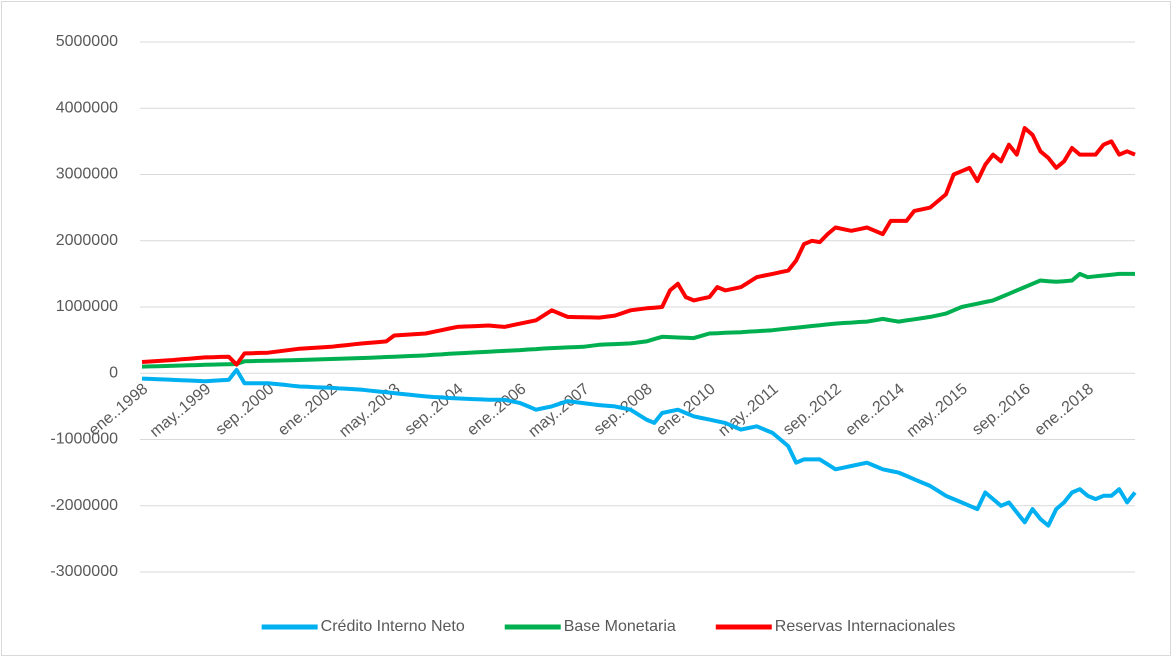  Describe the element at coordinates (393, 626) in the screenshot. I see `legend-label: Crédito Interno Neto` at that location.